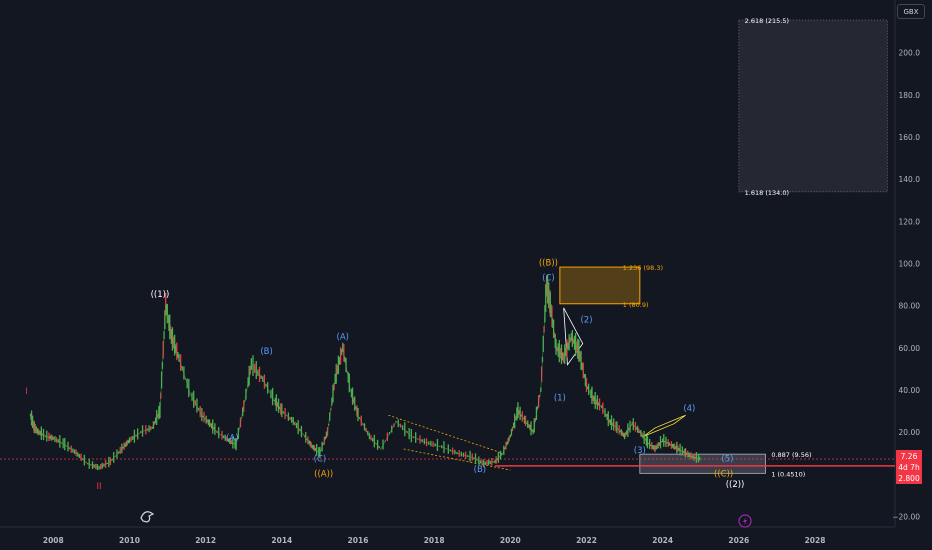  Describe the element at coordinates (723, 474) in the screenshot. I see `wave-label: ((C))` at that location.